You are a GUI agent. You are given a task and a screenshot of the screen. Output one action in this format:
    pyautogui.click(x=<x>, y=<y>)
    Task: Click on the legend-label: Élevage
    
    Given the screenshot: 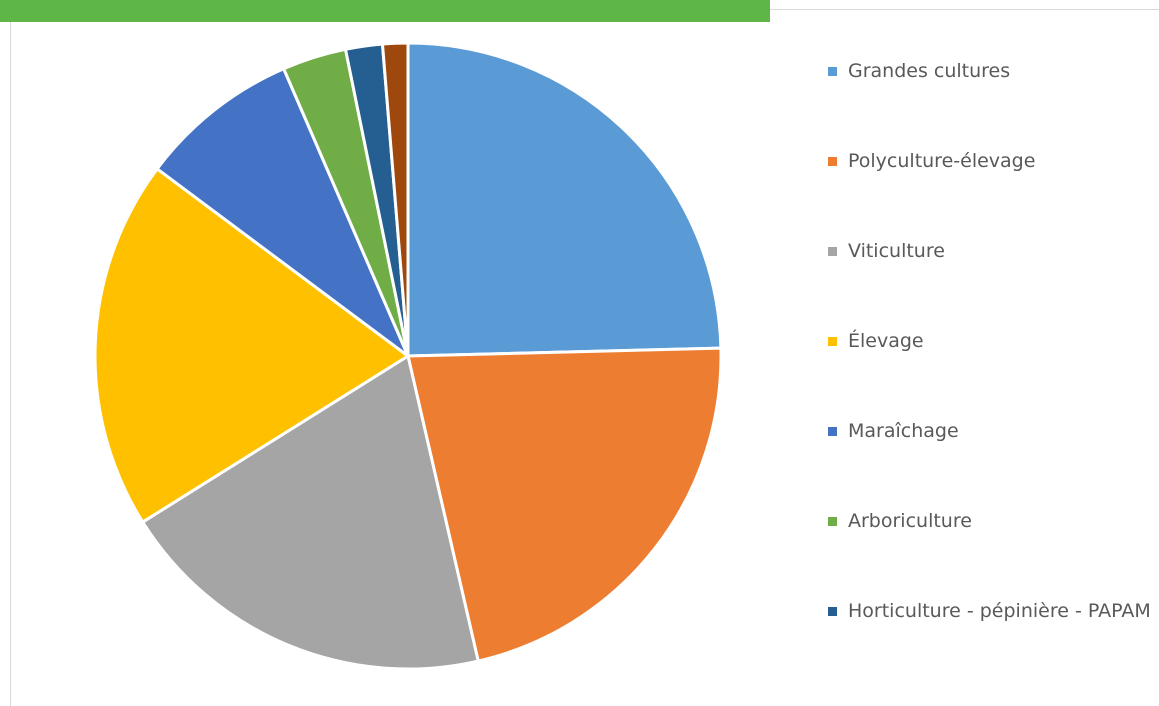 What is the action you would take?
    pyautogui.click(x=886, y=341)
    